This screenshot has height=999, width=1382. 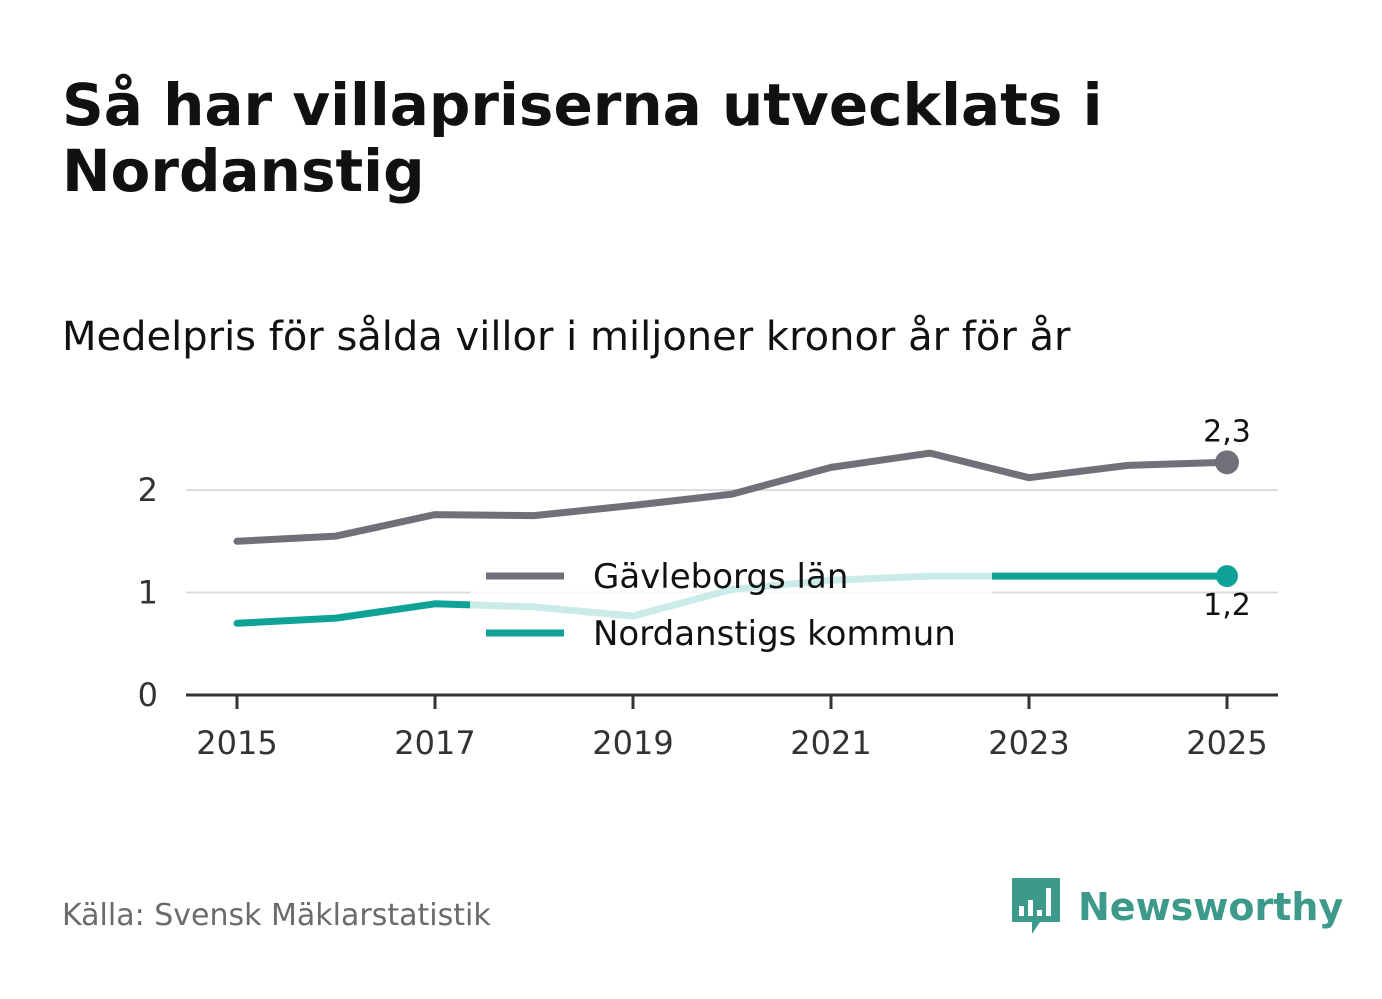 What do you see at coordinates (276, 915) in the screenshot?
I see `source-note: Källa: Svensk Mäklarstatistik` at bounding box center [276, 915].